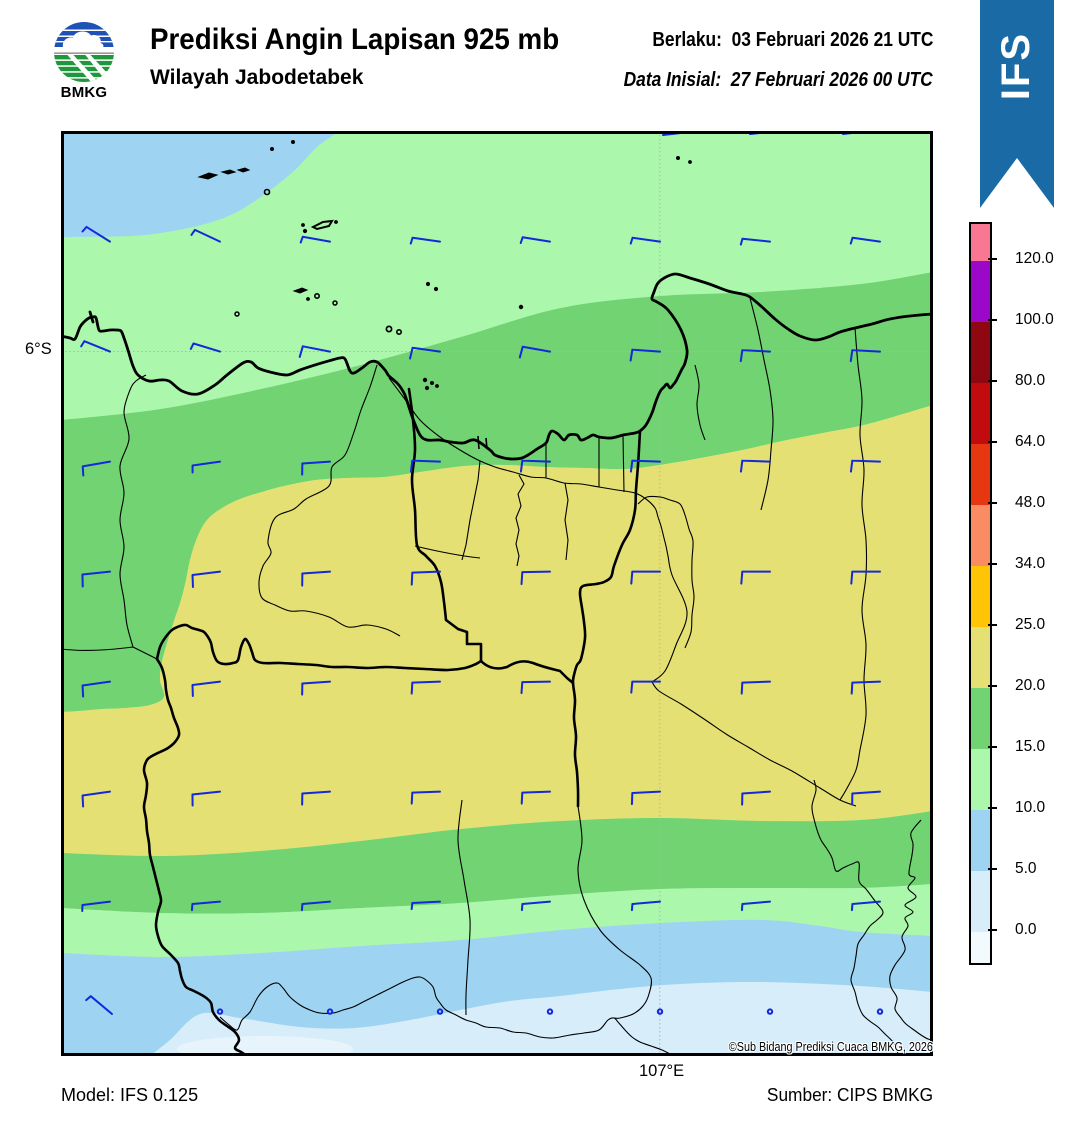 Image resolution: width=1081 pixels, height=1128 pixels. I want to click on svg-text: IFS, so click(1016, 66).